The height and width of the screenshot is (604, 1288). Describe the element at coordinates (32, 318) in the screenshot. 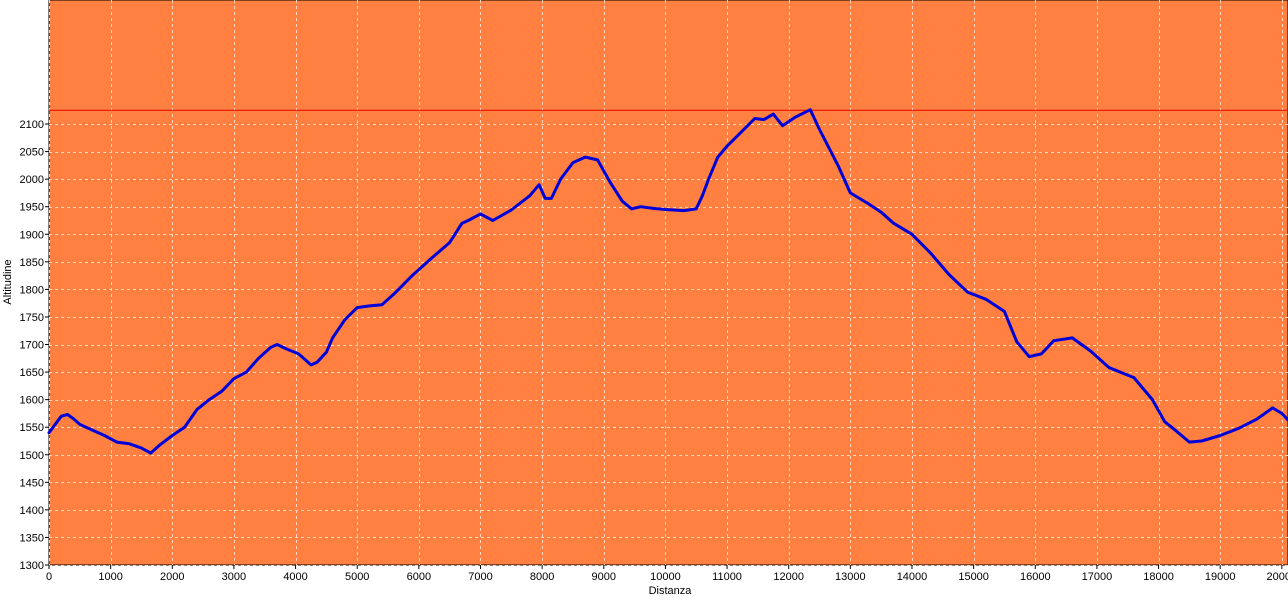

I see `y-tick-label: 1750` at that location.